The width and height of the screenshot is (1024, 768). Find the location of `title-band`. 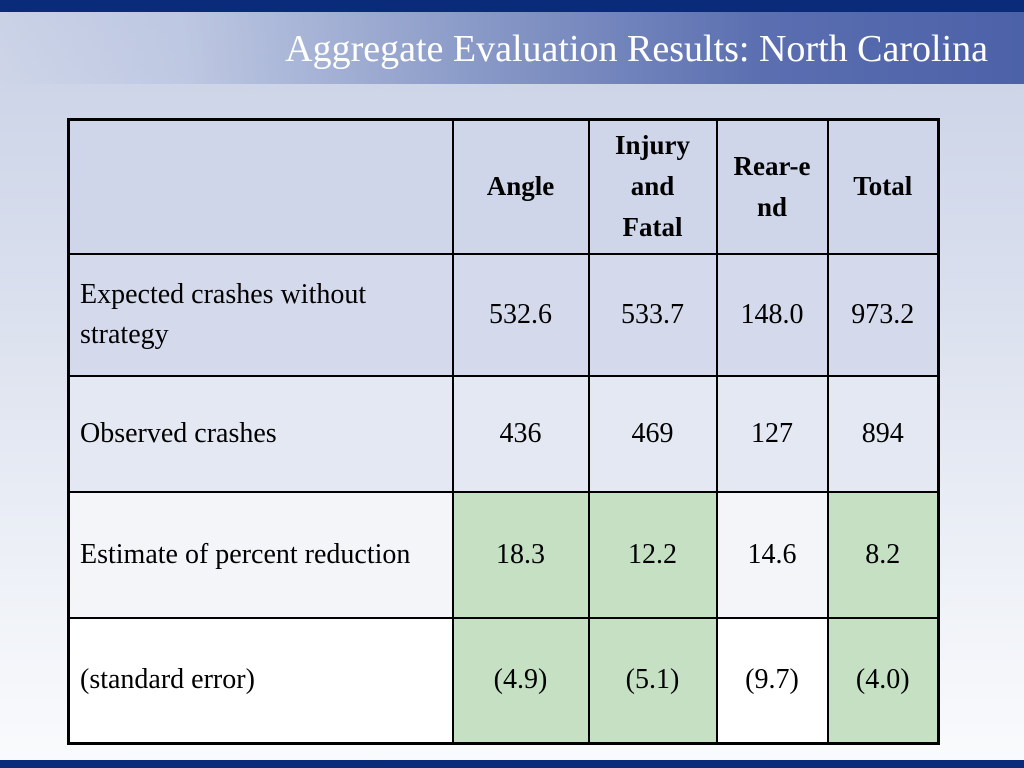

title-band is located at coordinates (512, 48).